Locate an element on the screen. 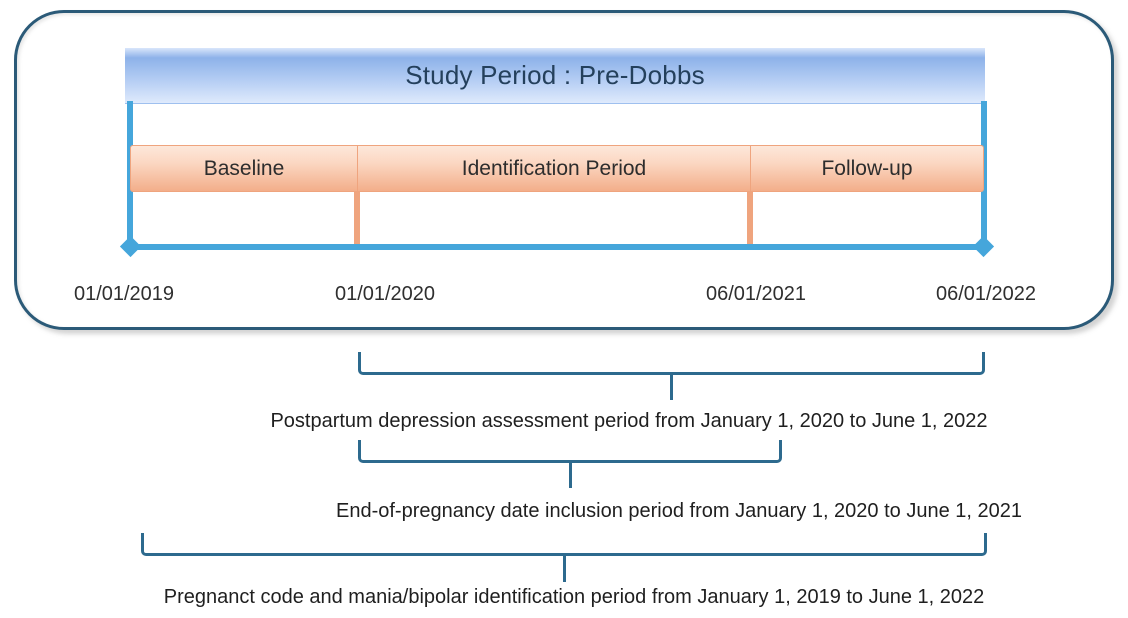 The height and width of the screenshot is (618, 1128). phase-follow-up: Follow-up is located at coordinates (867, 168).